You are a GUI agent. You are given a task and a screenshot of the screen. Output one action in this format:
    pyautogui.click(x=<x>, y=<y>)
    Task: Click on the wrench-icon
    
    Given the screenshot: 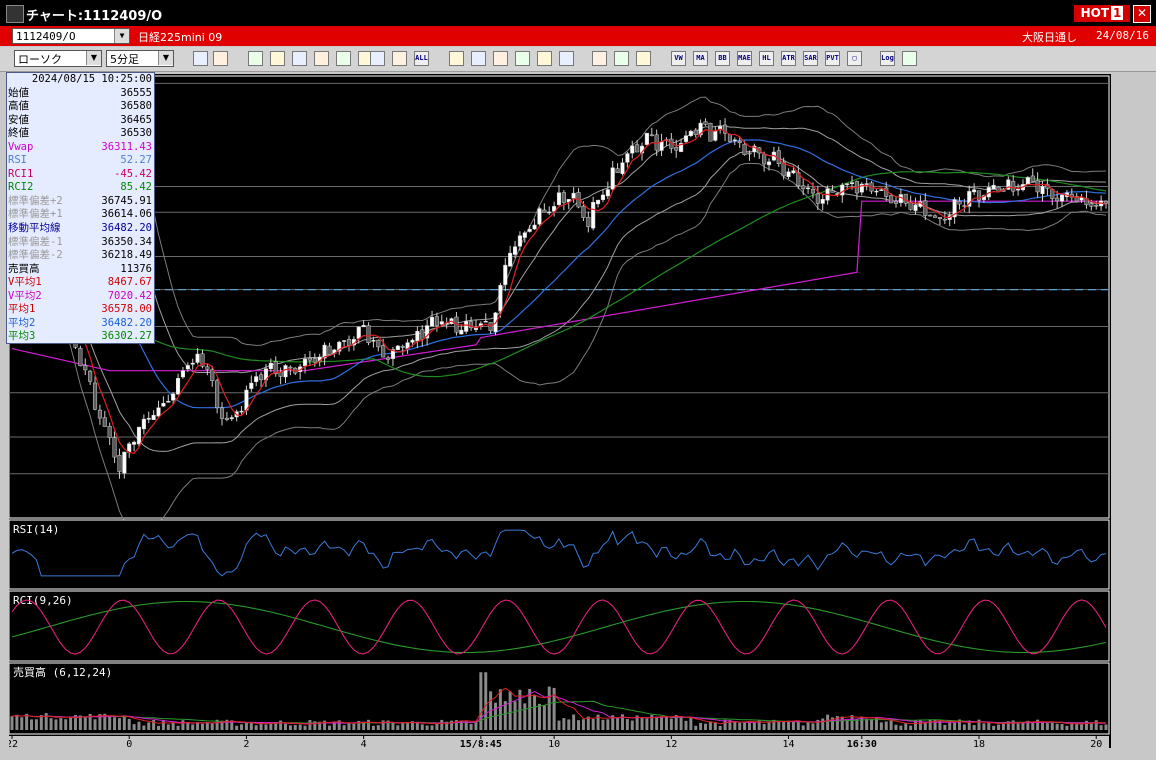 What is the action you would take?
    pyautogui.click(x=621, y=58)
    